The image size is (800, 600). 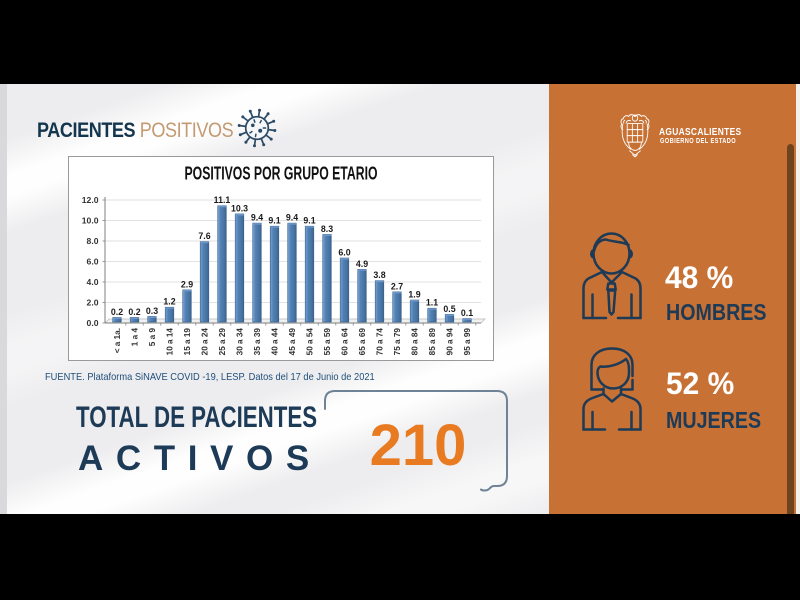 What do you see at coordinates (292, 342) in the screenshot?
I see `svg-text: 45 a 49` at bounding box center [292, 342].